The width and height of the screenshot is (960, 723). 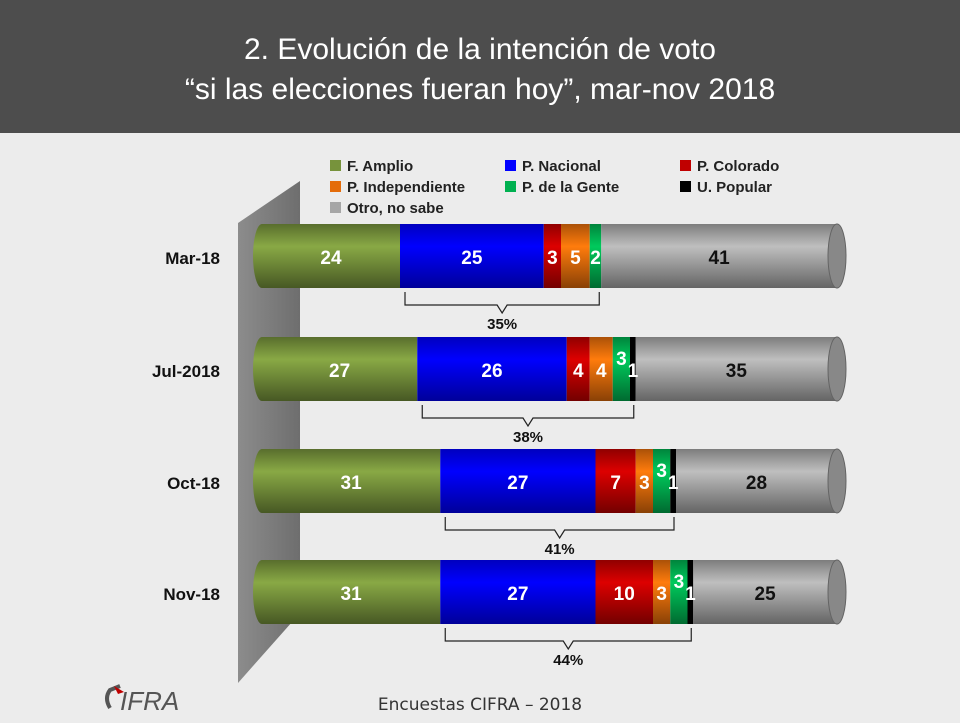 What do you see at coordinates (480, 705) in the screenshot?
I see `footer-source: Encuestas CIFRA – 2018` at bounding box center [480, 705].